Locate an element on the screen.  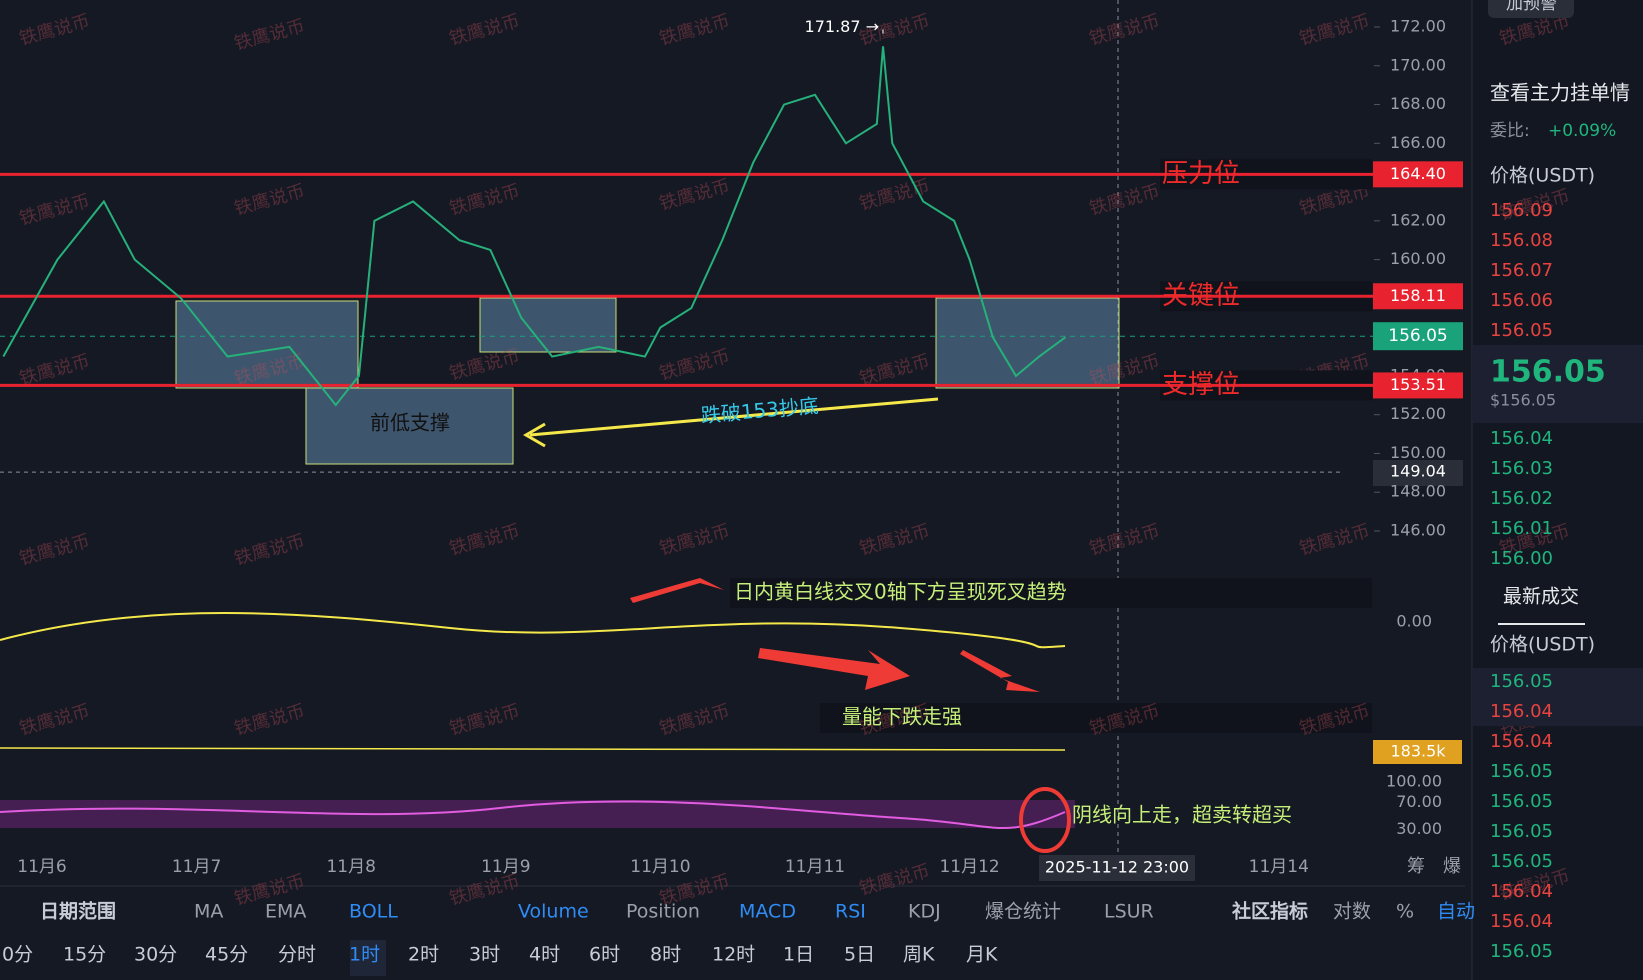
y-tick-label: 160.00 is located at coordinates (1418, 258).